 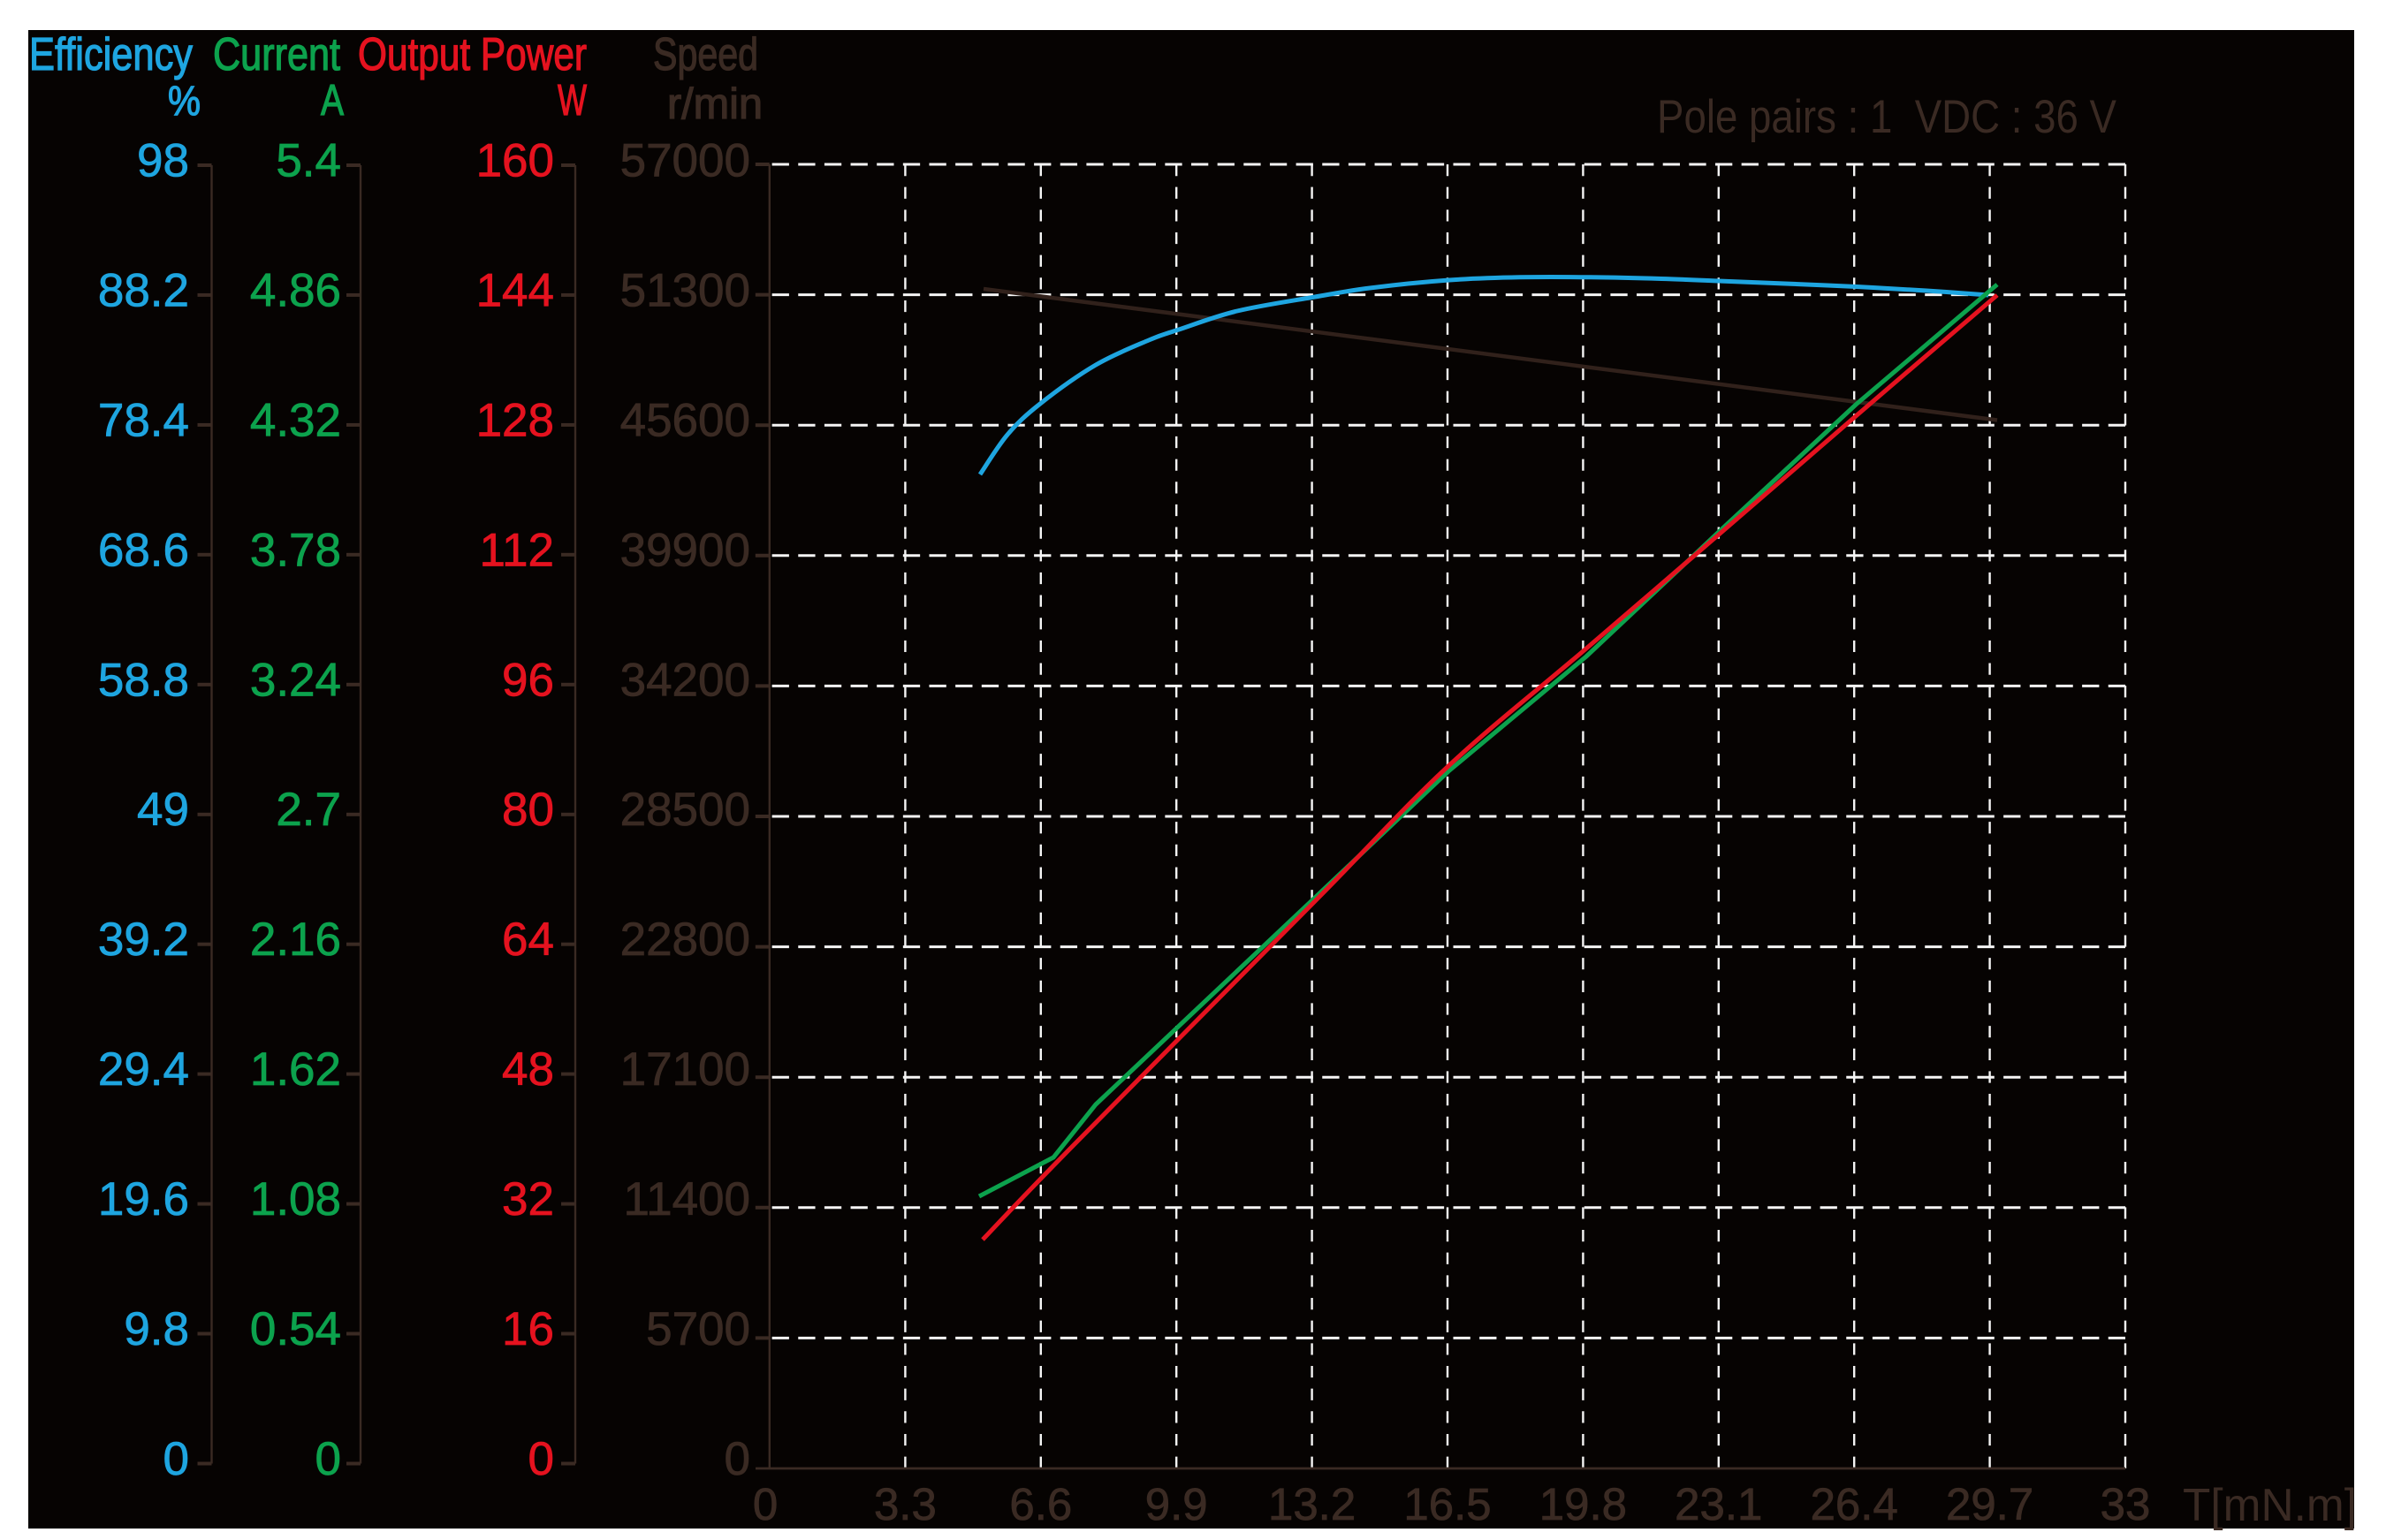 What do you see at coordinates (332, 101) in the screenshot?
I see `svg-text: A` at bounding box center [332, 101].